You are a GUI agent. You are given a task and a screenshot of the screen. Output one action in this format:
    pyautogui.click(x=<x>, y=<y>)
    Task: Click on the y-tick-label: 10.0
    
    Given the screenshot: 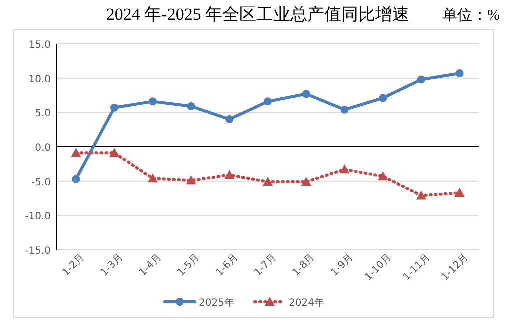 What is the action you would take?
    pyautogui.click(x=39, y=80)
    